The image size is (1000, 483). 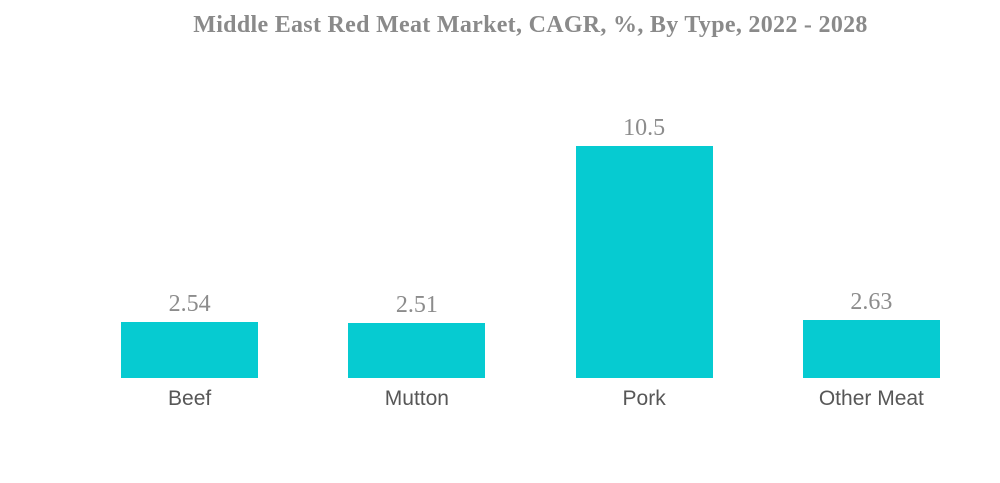 I want to click on bar-value-label: 2.54, so click(x=189, y=304).